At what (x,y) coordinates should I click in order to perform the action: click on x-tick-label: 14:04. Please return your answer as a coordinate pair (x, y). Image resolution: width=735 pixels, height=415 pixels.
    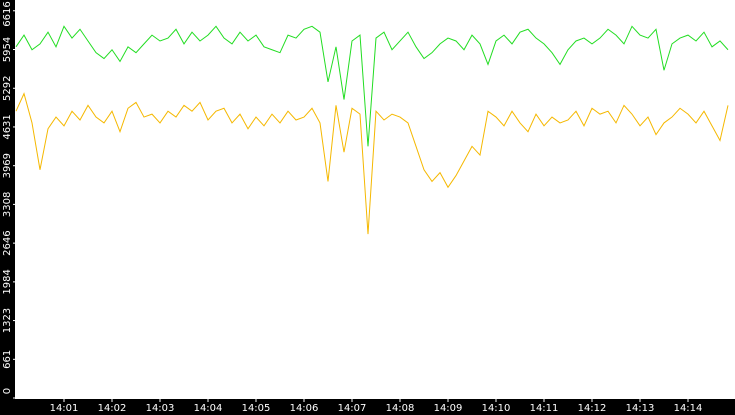
    Looking at the image, I should click on (208, 408).